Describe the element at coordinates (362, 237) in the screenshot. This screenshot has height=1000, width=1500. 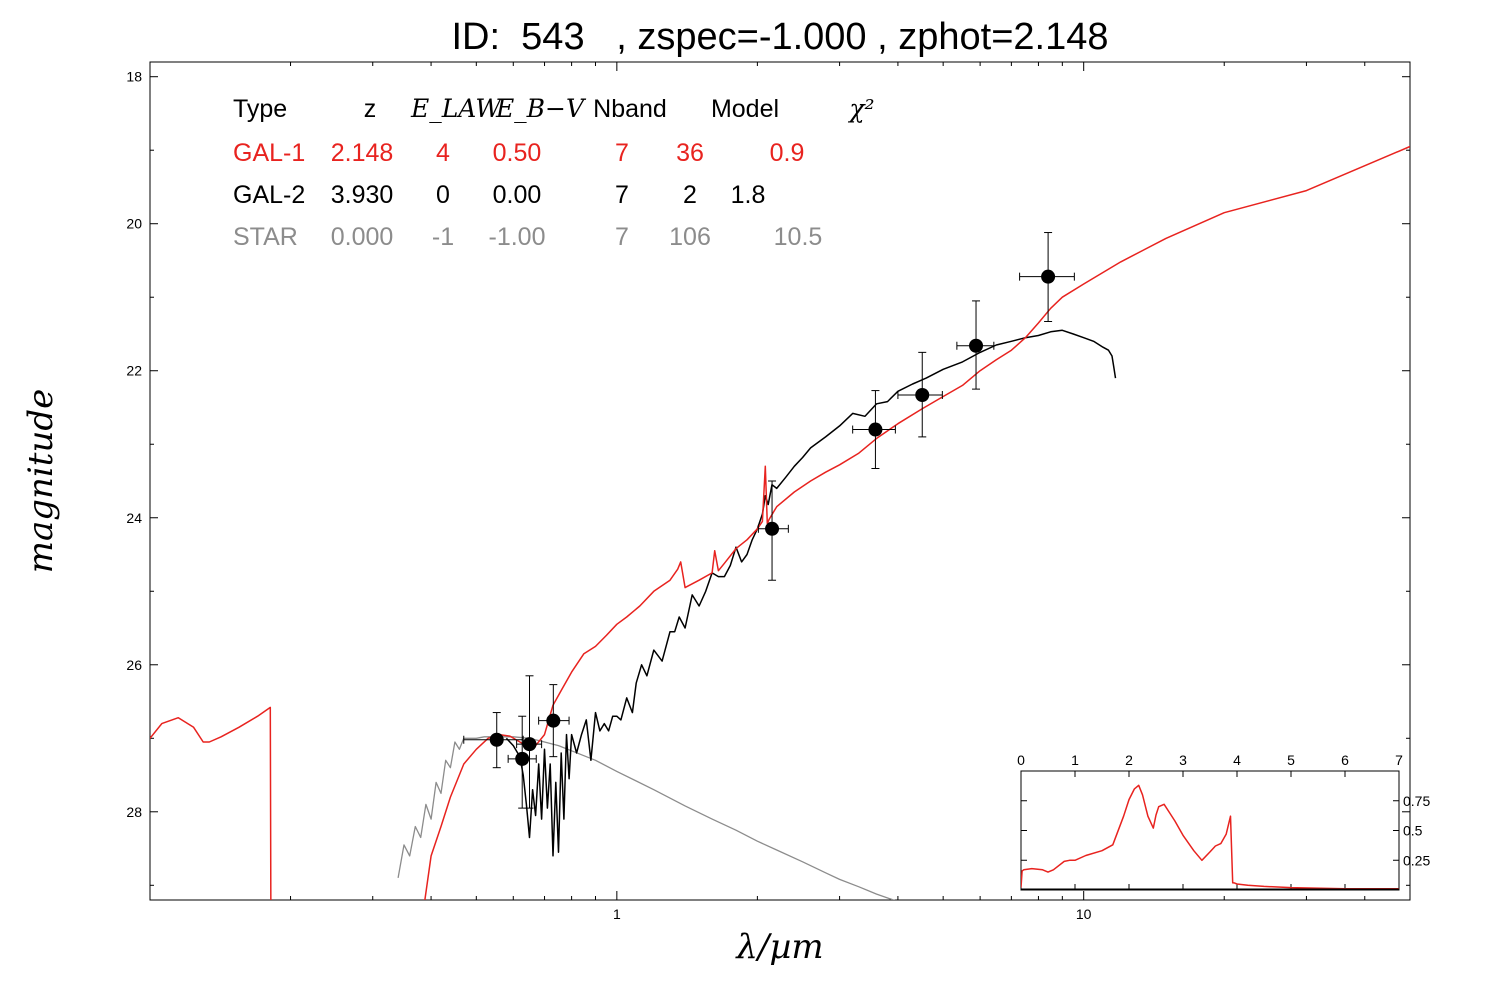
I see `legend-cell: 0.000` at that location.